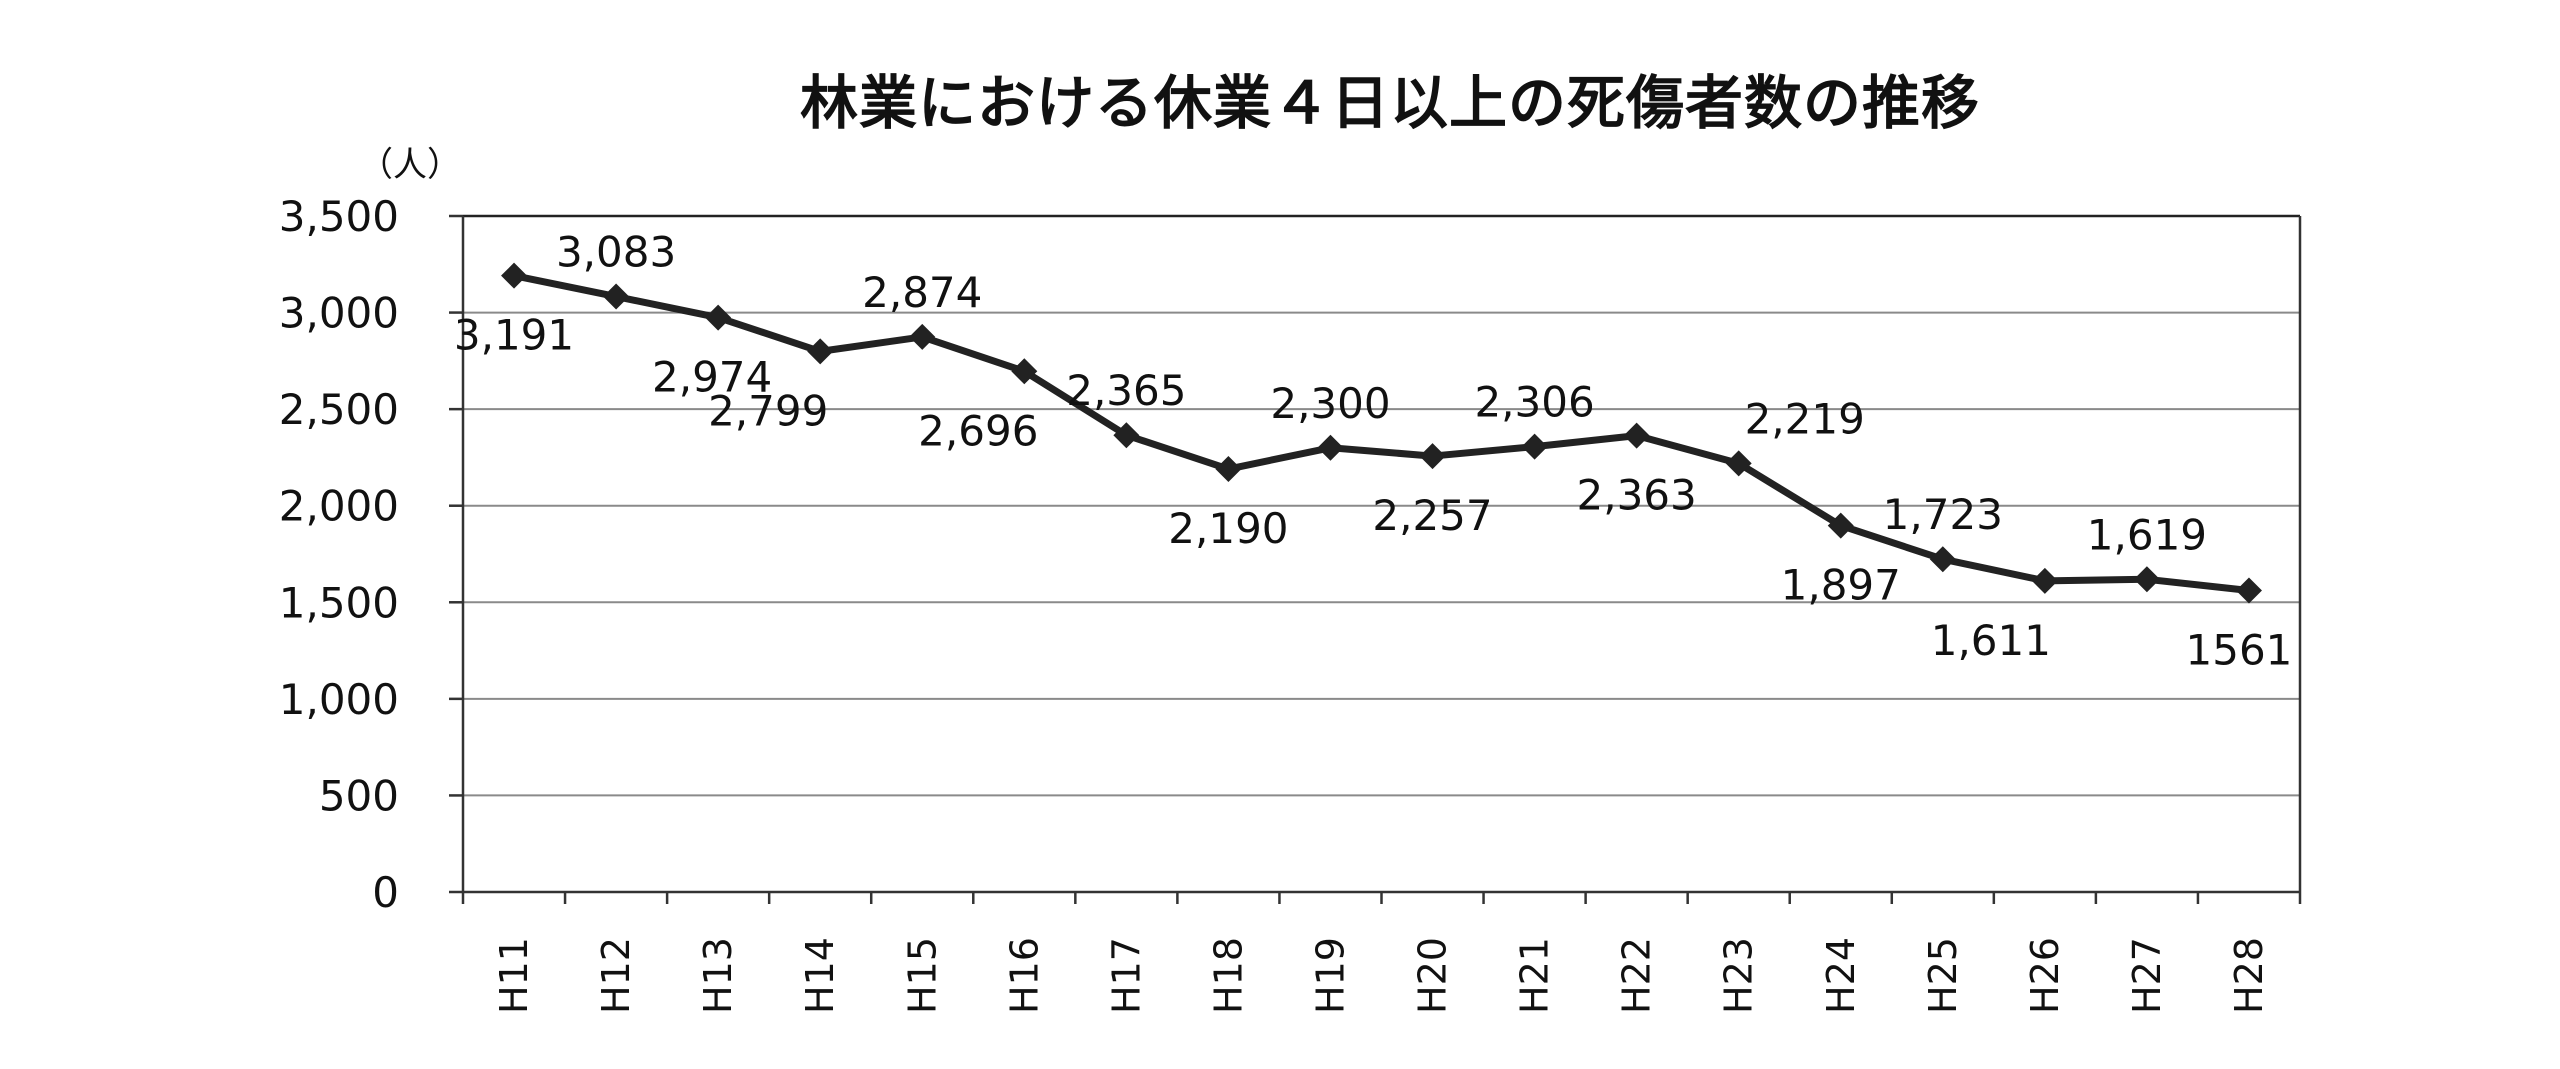  I want to click on y-tick-label: 3,500, so click(339, 216).